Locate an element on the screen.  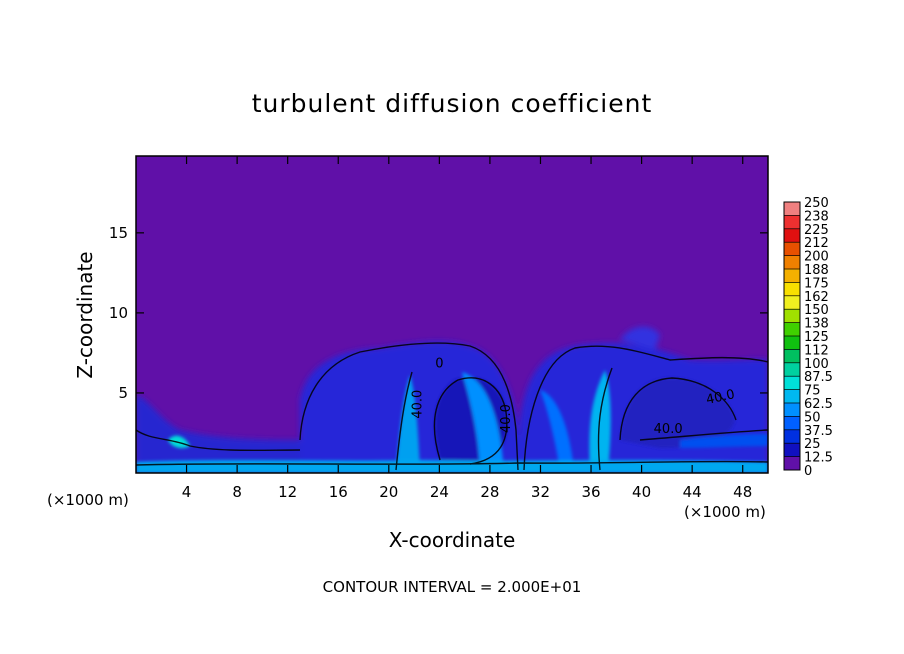
colorbar-label: 225 is located at coordinates (816, 230).